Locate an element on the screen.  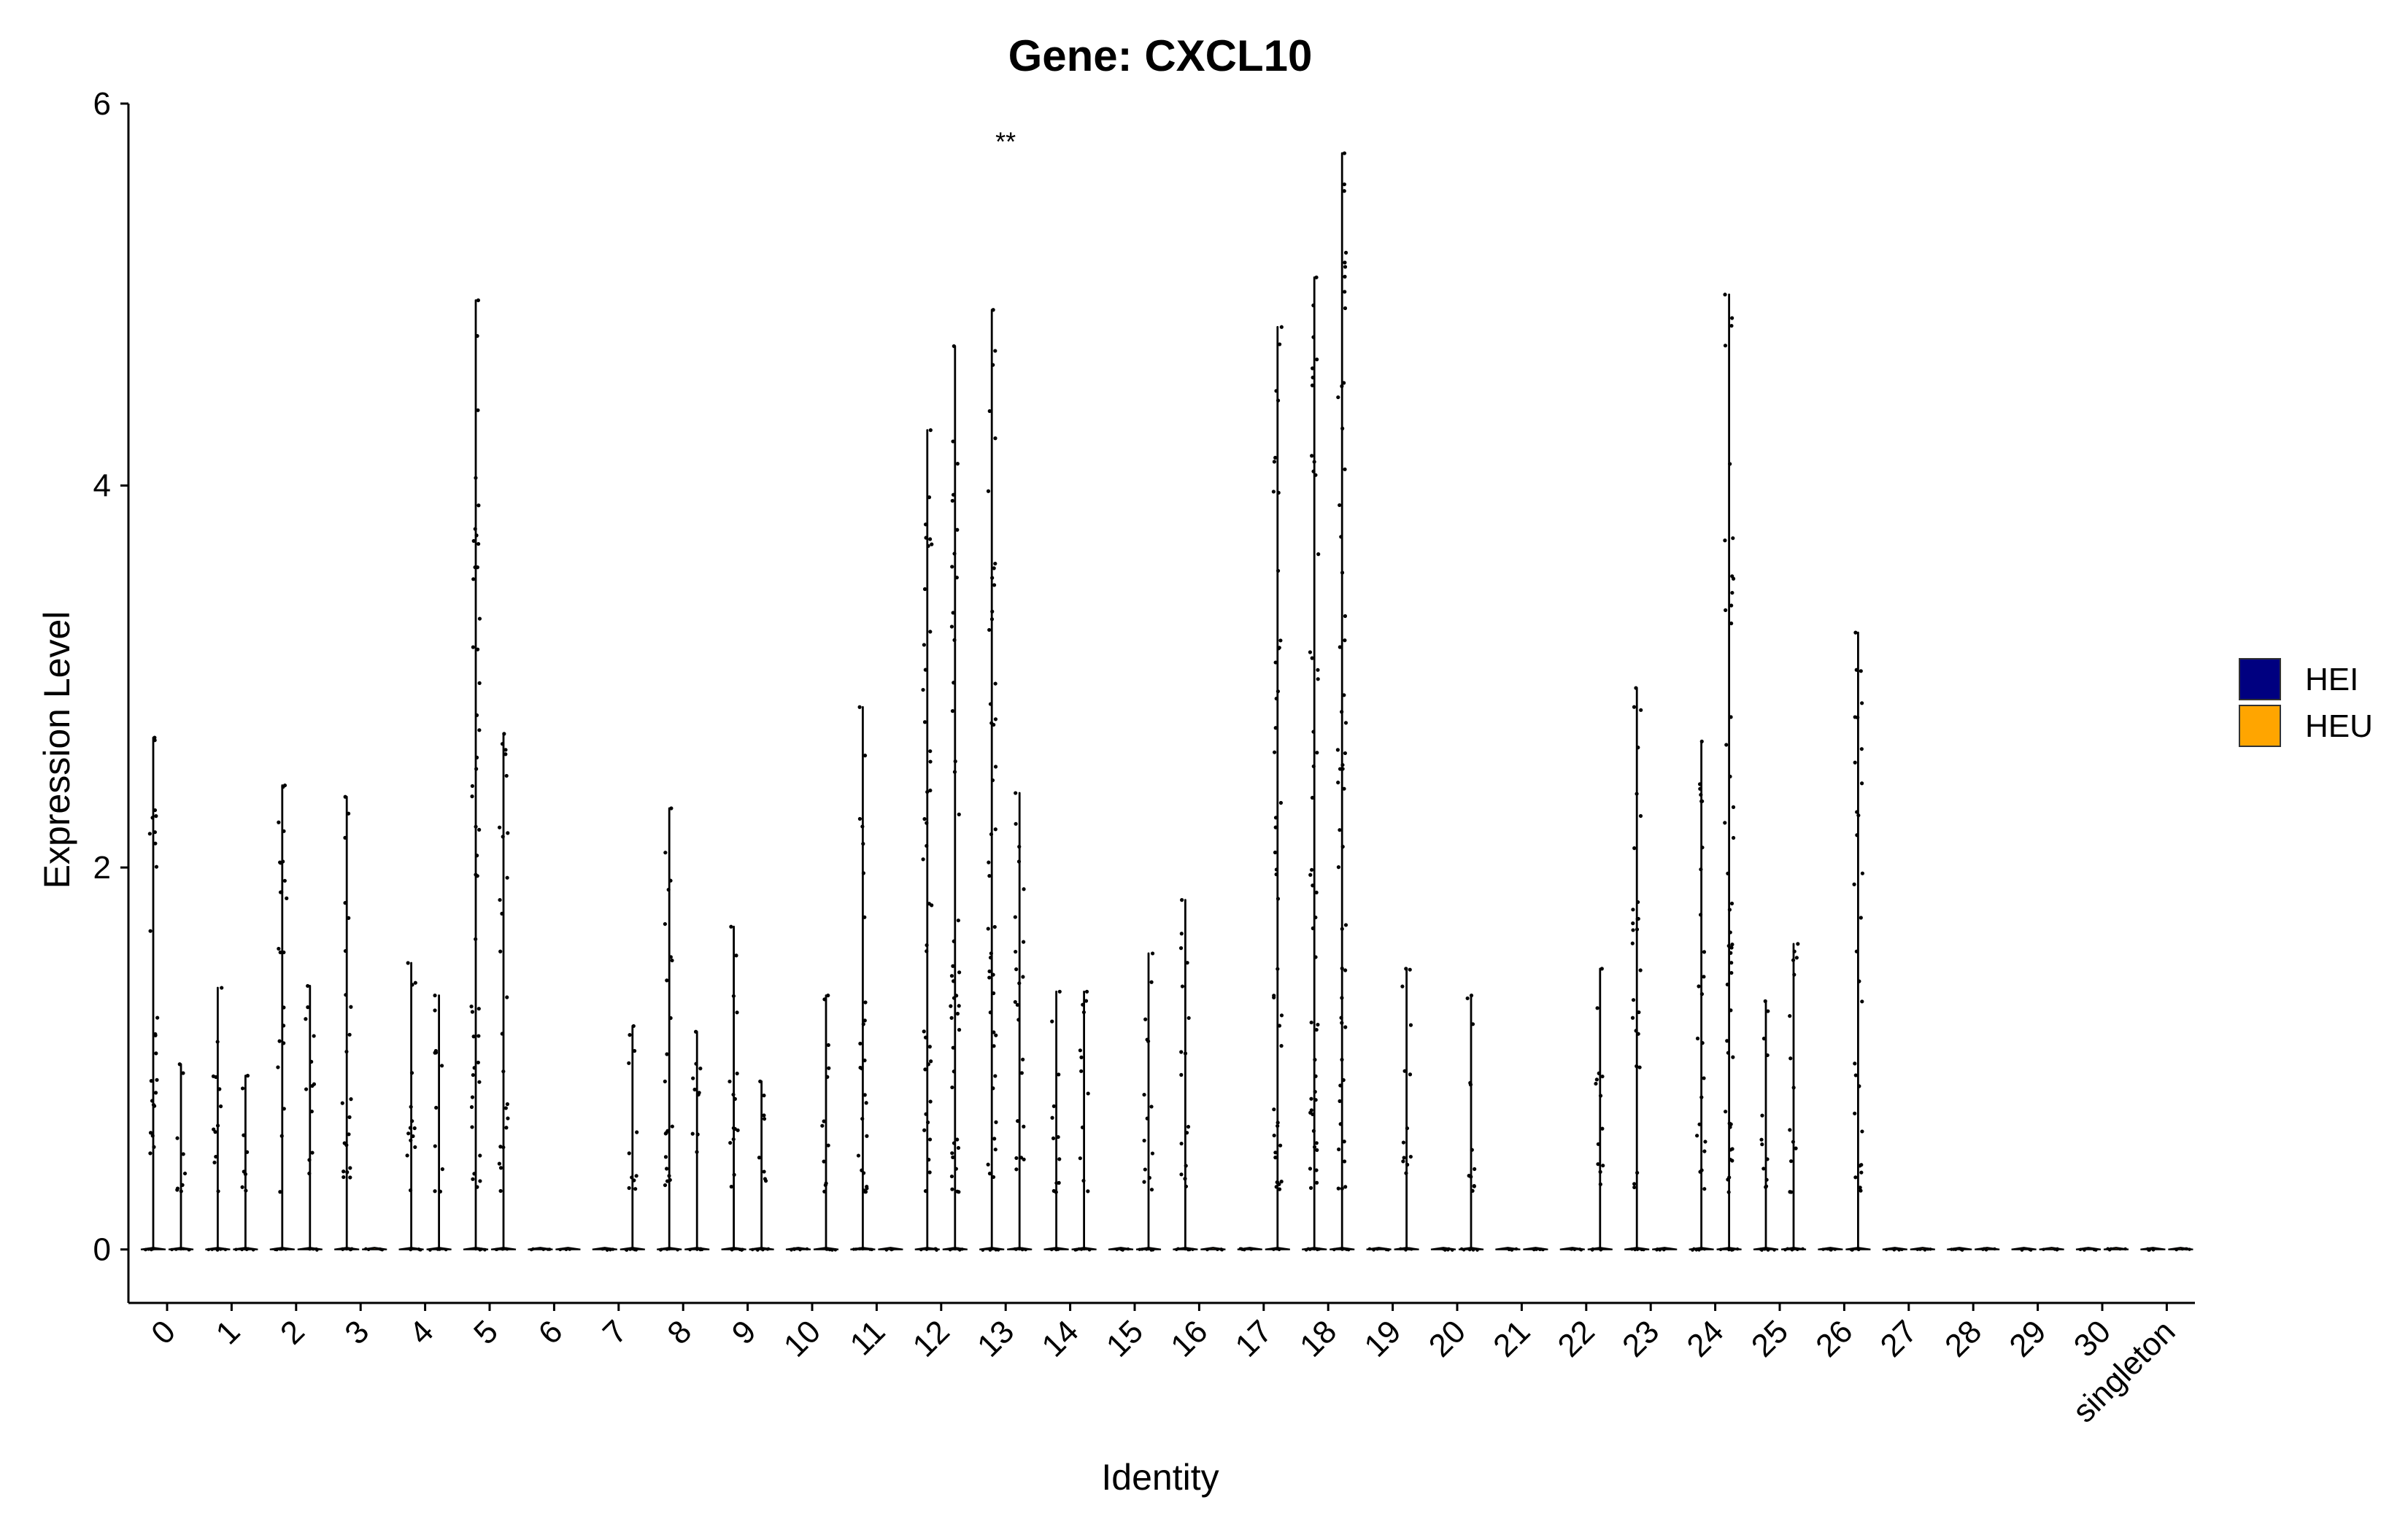
x-tick-label: 5 is located at coordinates (486, 1332).